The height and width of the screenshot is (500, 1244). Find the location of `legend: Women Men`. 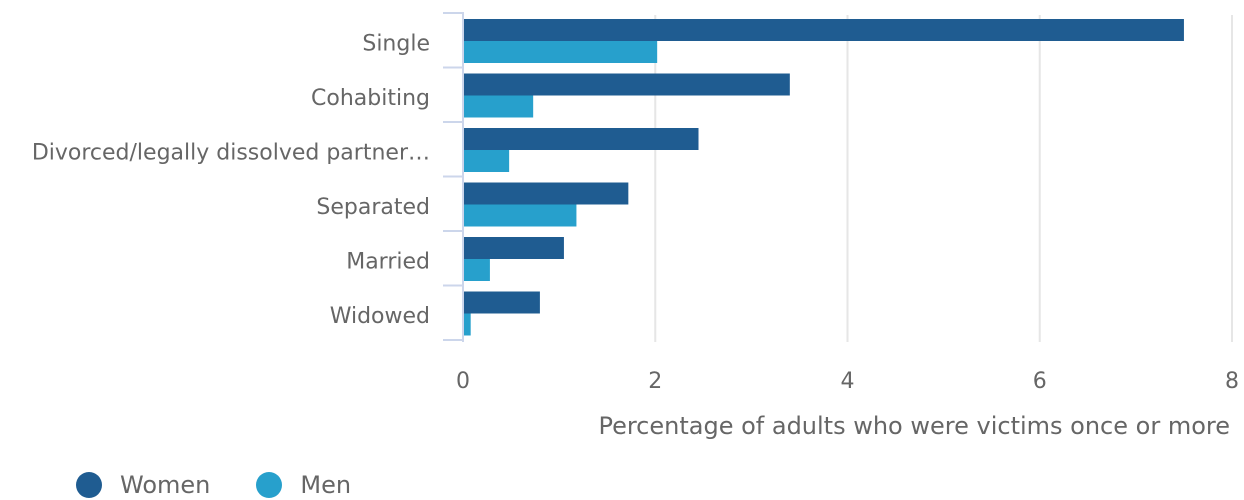

legend: Women Men is located at coordinates (236, 485).